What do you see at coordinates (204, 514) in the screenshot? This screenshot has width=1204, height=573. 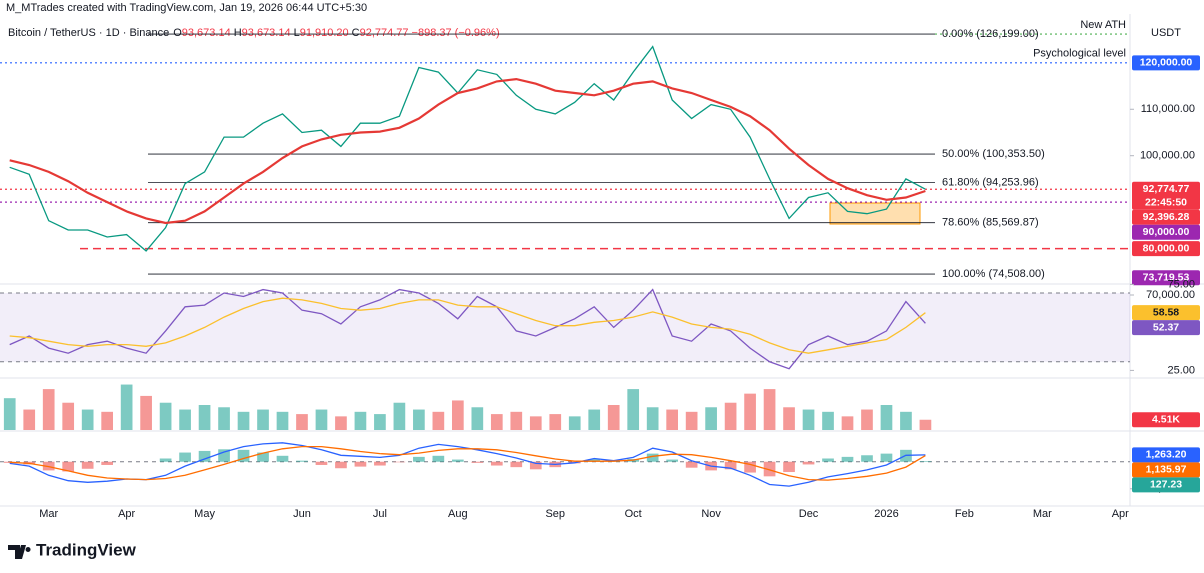 I see `x-tick-label: May` at bounding box center [204, 514].